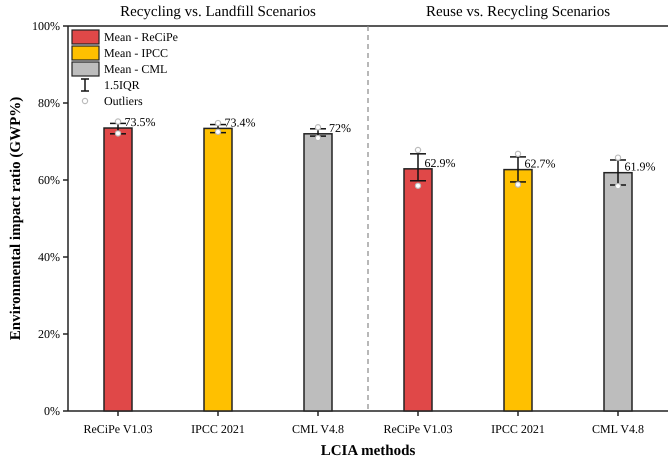 The height and width of the screenshot is (465, 670). Describe the element at coordinates (340, 127) in the screenshot. I see `data-label: 72%` at that location.